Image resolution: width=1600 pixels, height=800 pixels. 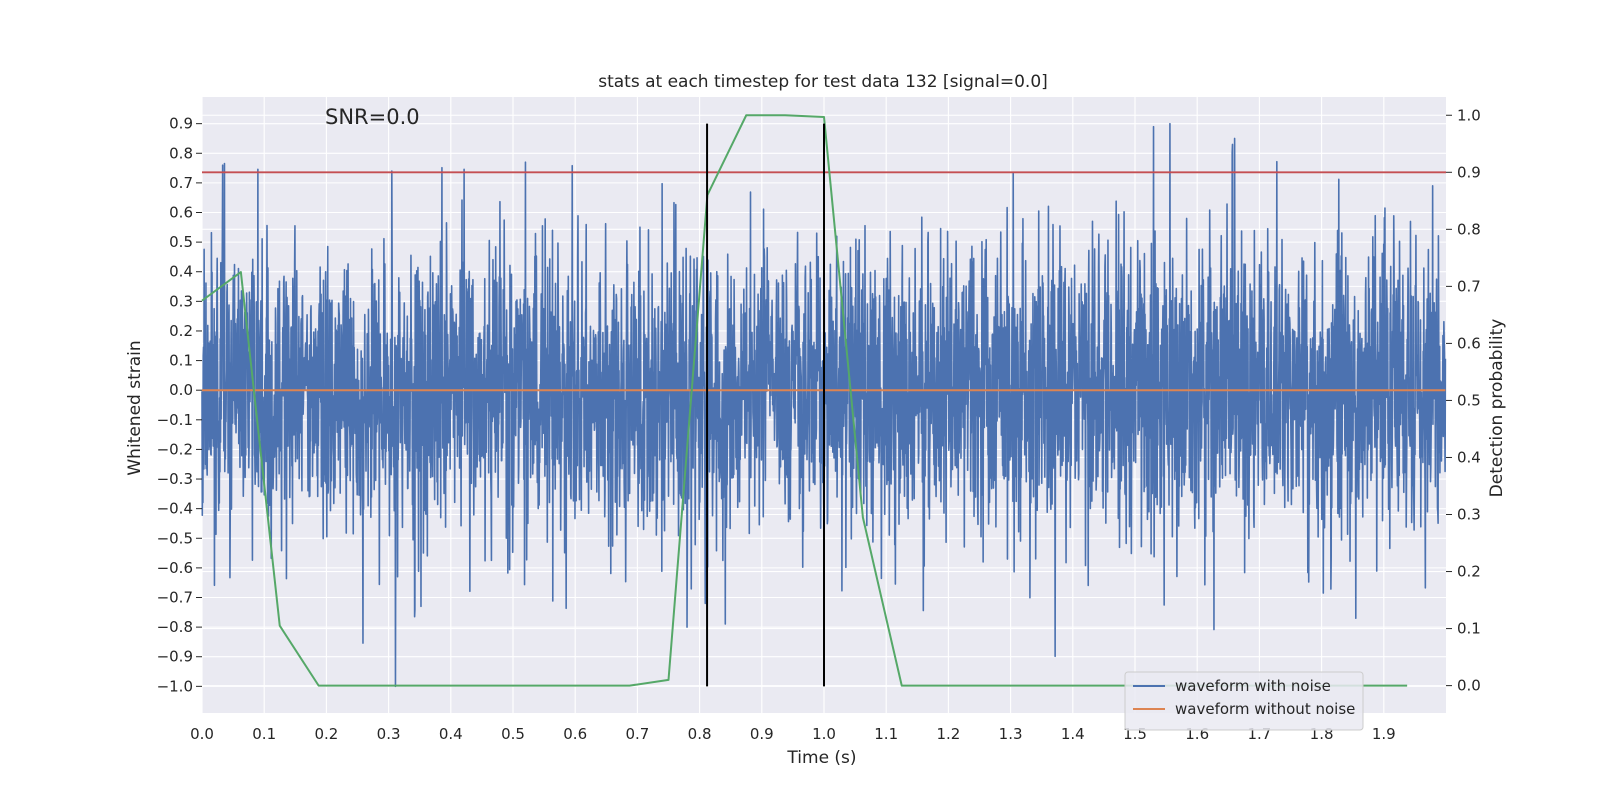 What do you see at coordinates (202, 734) in the screenshot?
I see `x-tick-label: 0.0` at bounding box center [202, 734].